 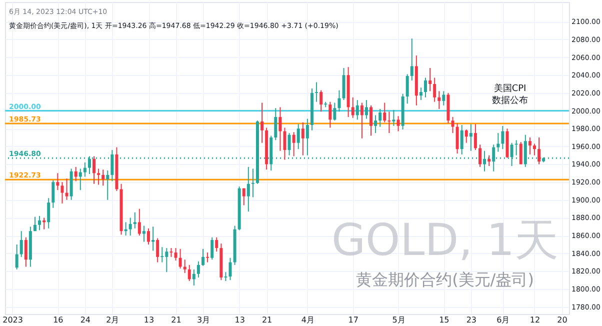 I want to click on text: 黄金期价合约(美元/盎司), so click(x=445, y=279).